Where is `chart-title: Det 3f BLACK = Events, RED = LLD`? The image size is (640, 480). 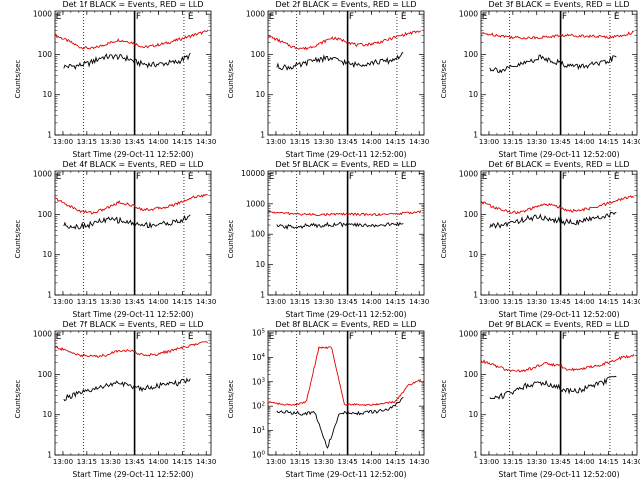 chart-title: Det 3f BLACK = Events, RED = LLD is located at coordinates (559, 4).